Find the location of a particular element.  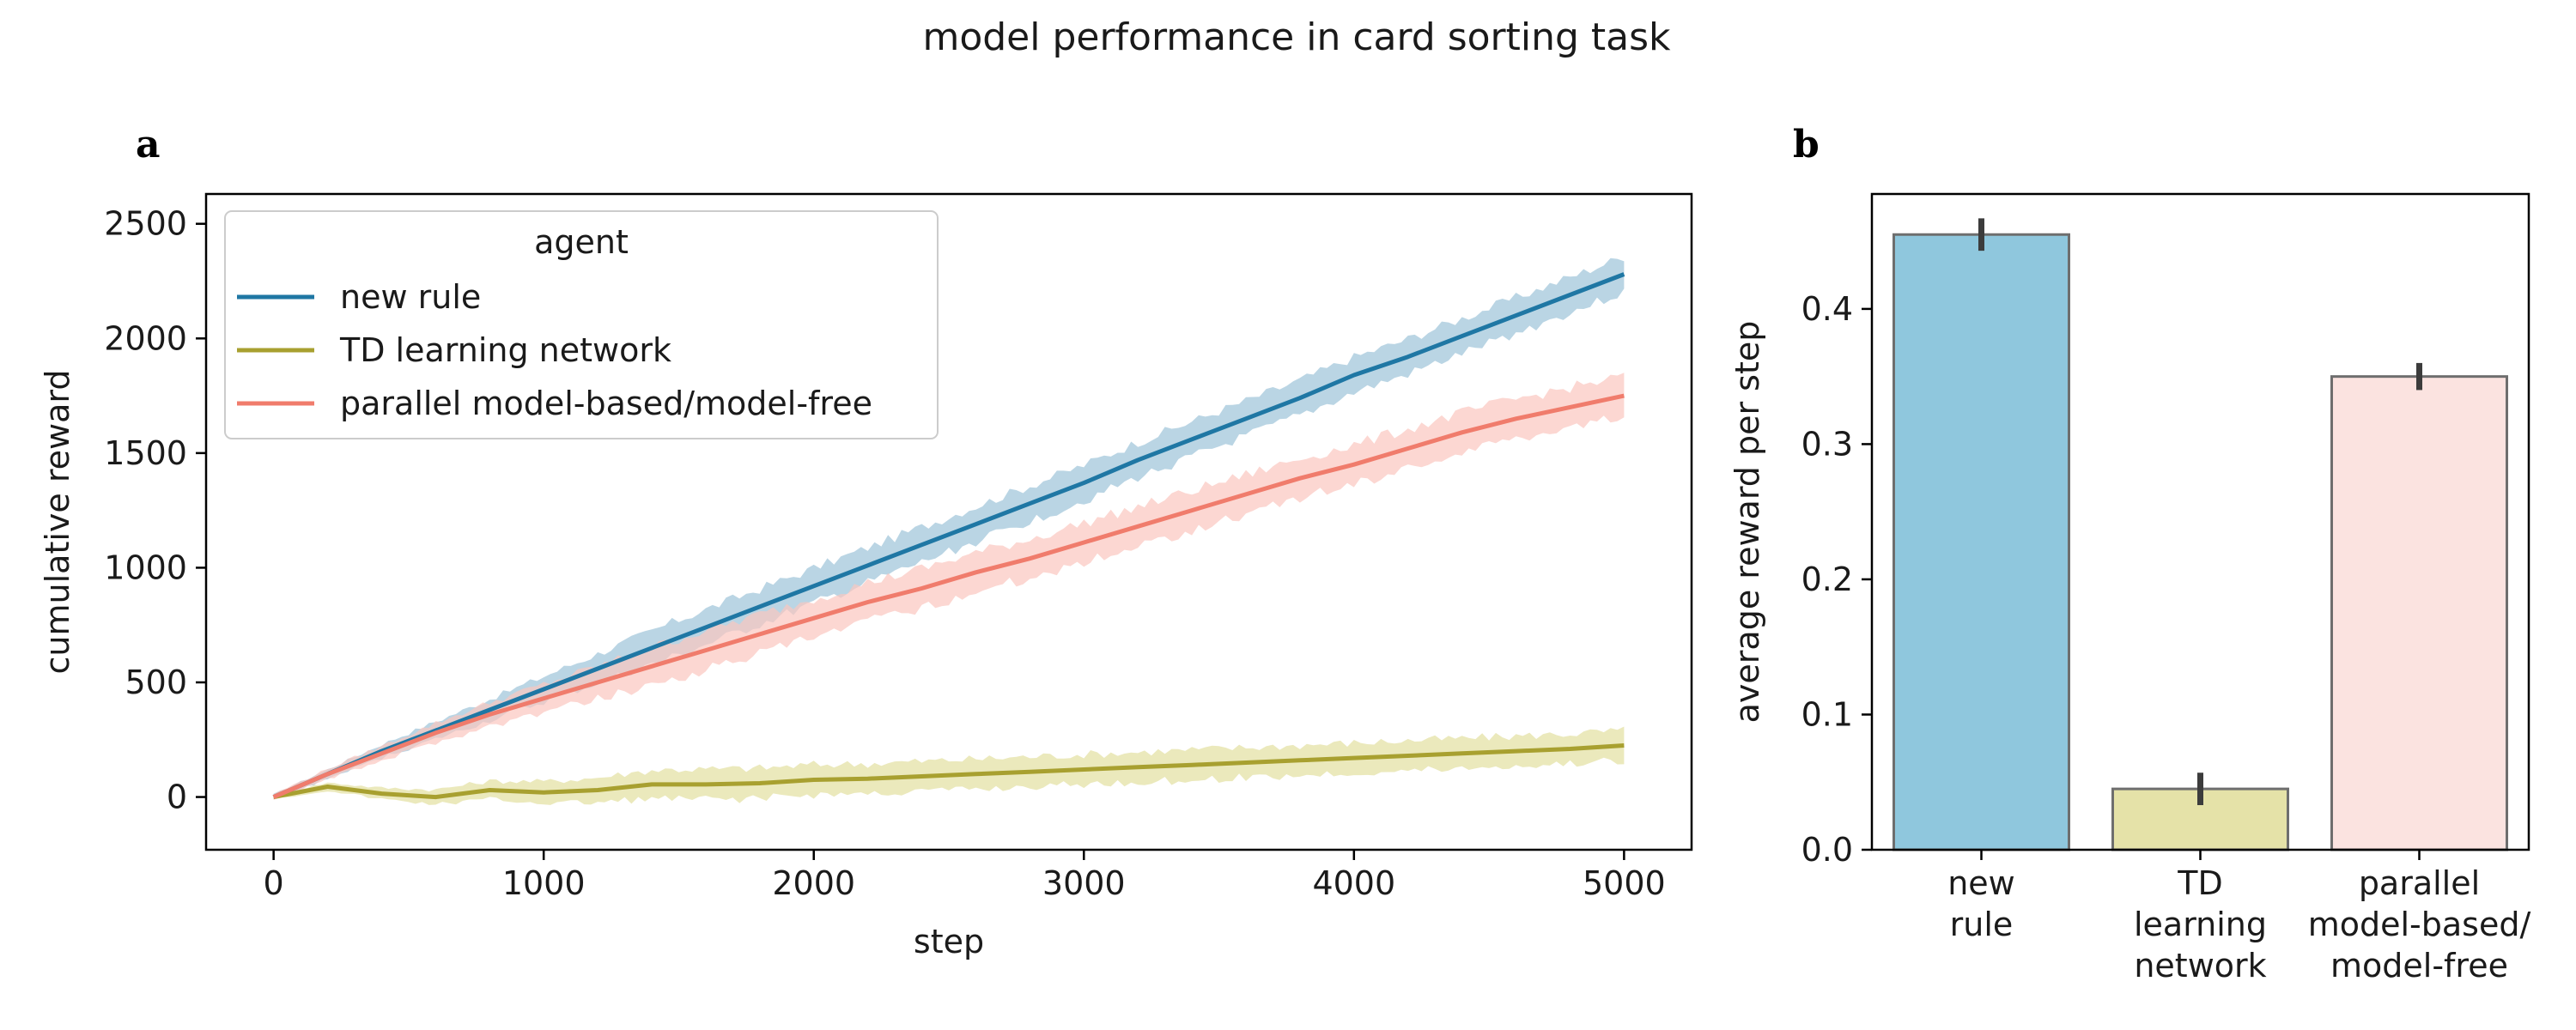

x-tick-label-3: 3000 is located at coordinates (1084, 883).